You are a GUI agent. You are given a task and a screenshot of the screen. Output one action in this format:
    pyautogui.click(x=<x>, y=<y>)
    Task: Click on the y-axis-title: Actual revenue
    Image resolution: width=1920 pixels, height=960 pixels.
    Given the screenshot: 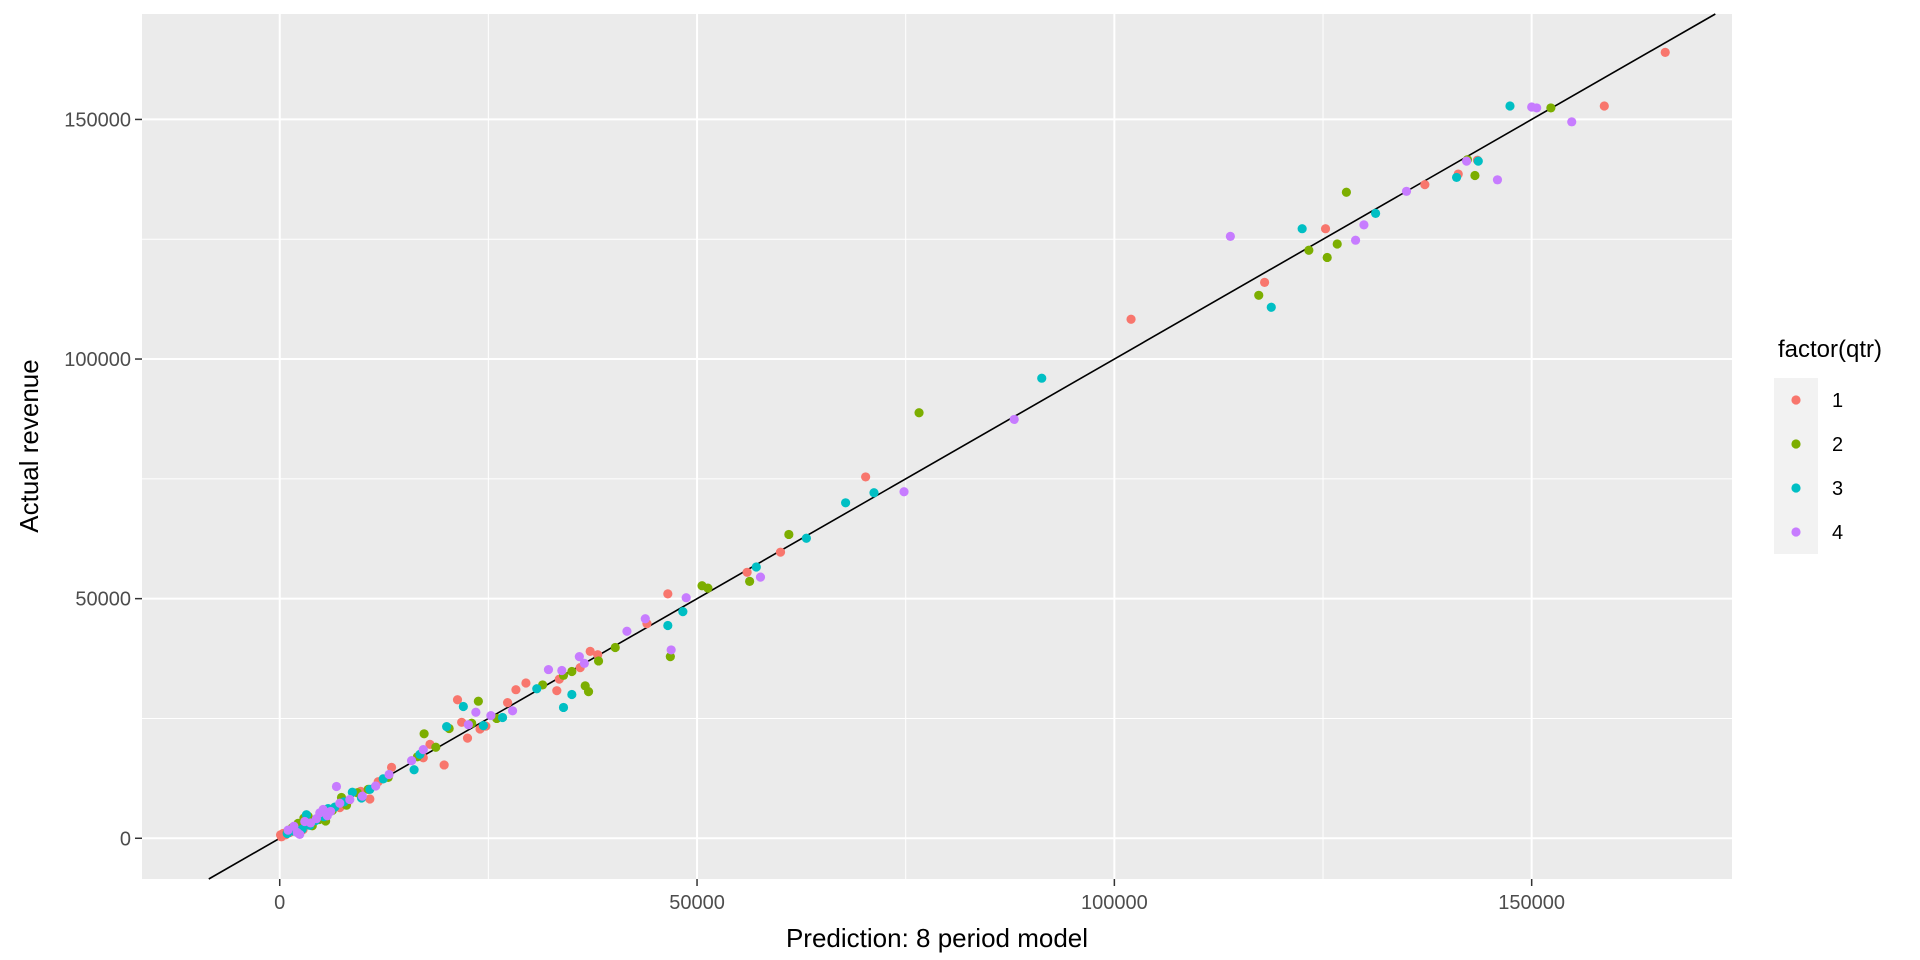 What is the action you would take?
    pyautogui.click(x=29, y=445)
    